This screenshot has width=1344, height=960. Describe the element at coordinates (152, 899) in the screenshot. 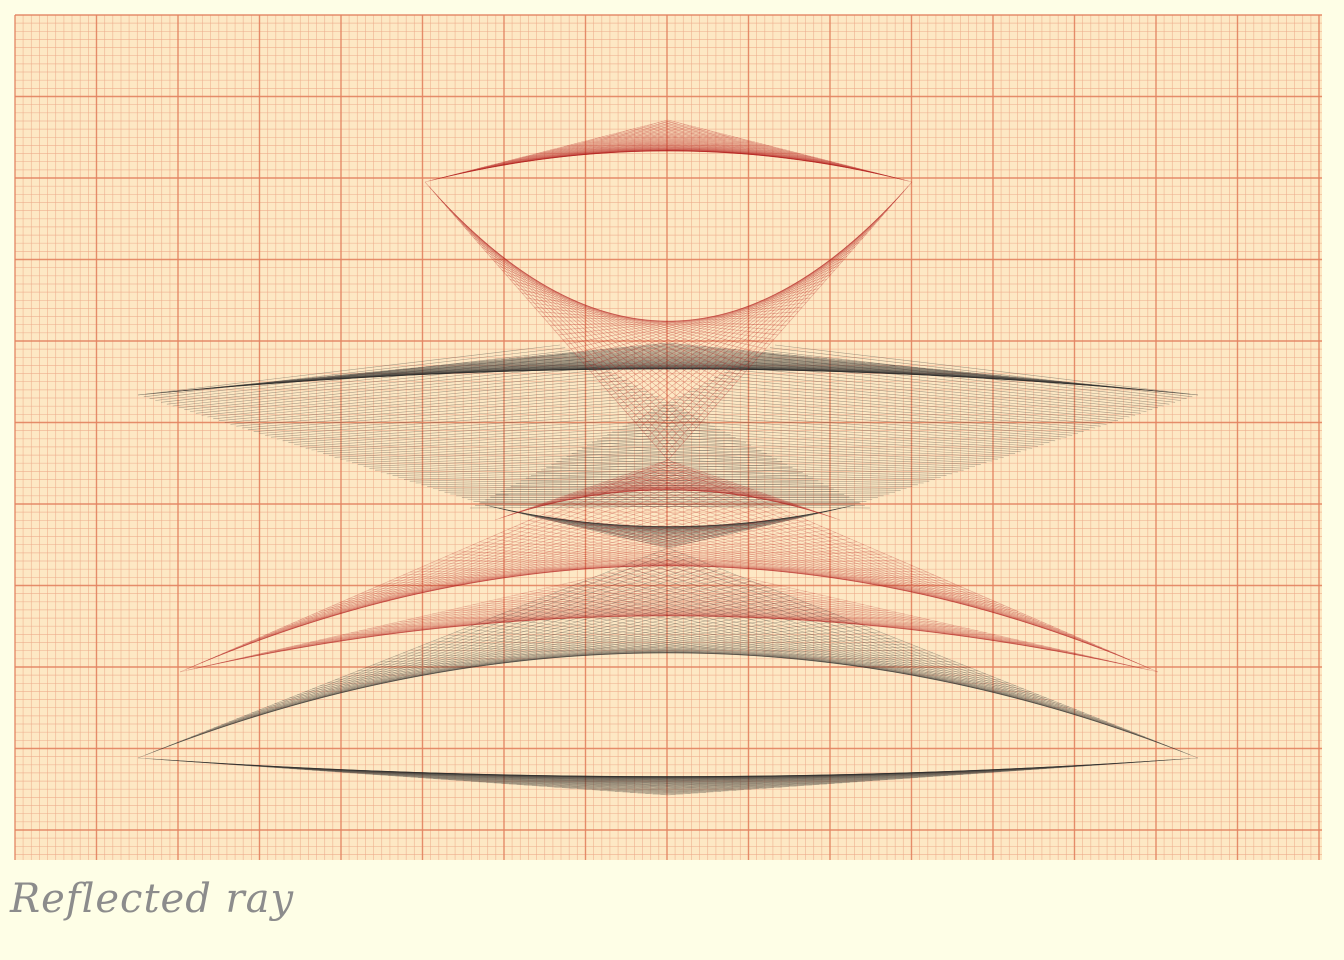

I see `caption-title: Reflected ray` at that location.